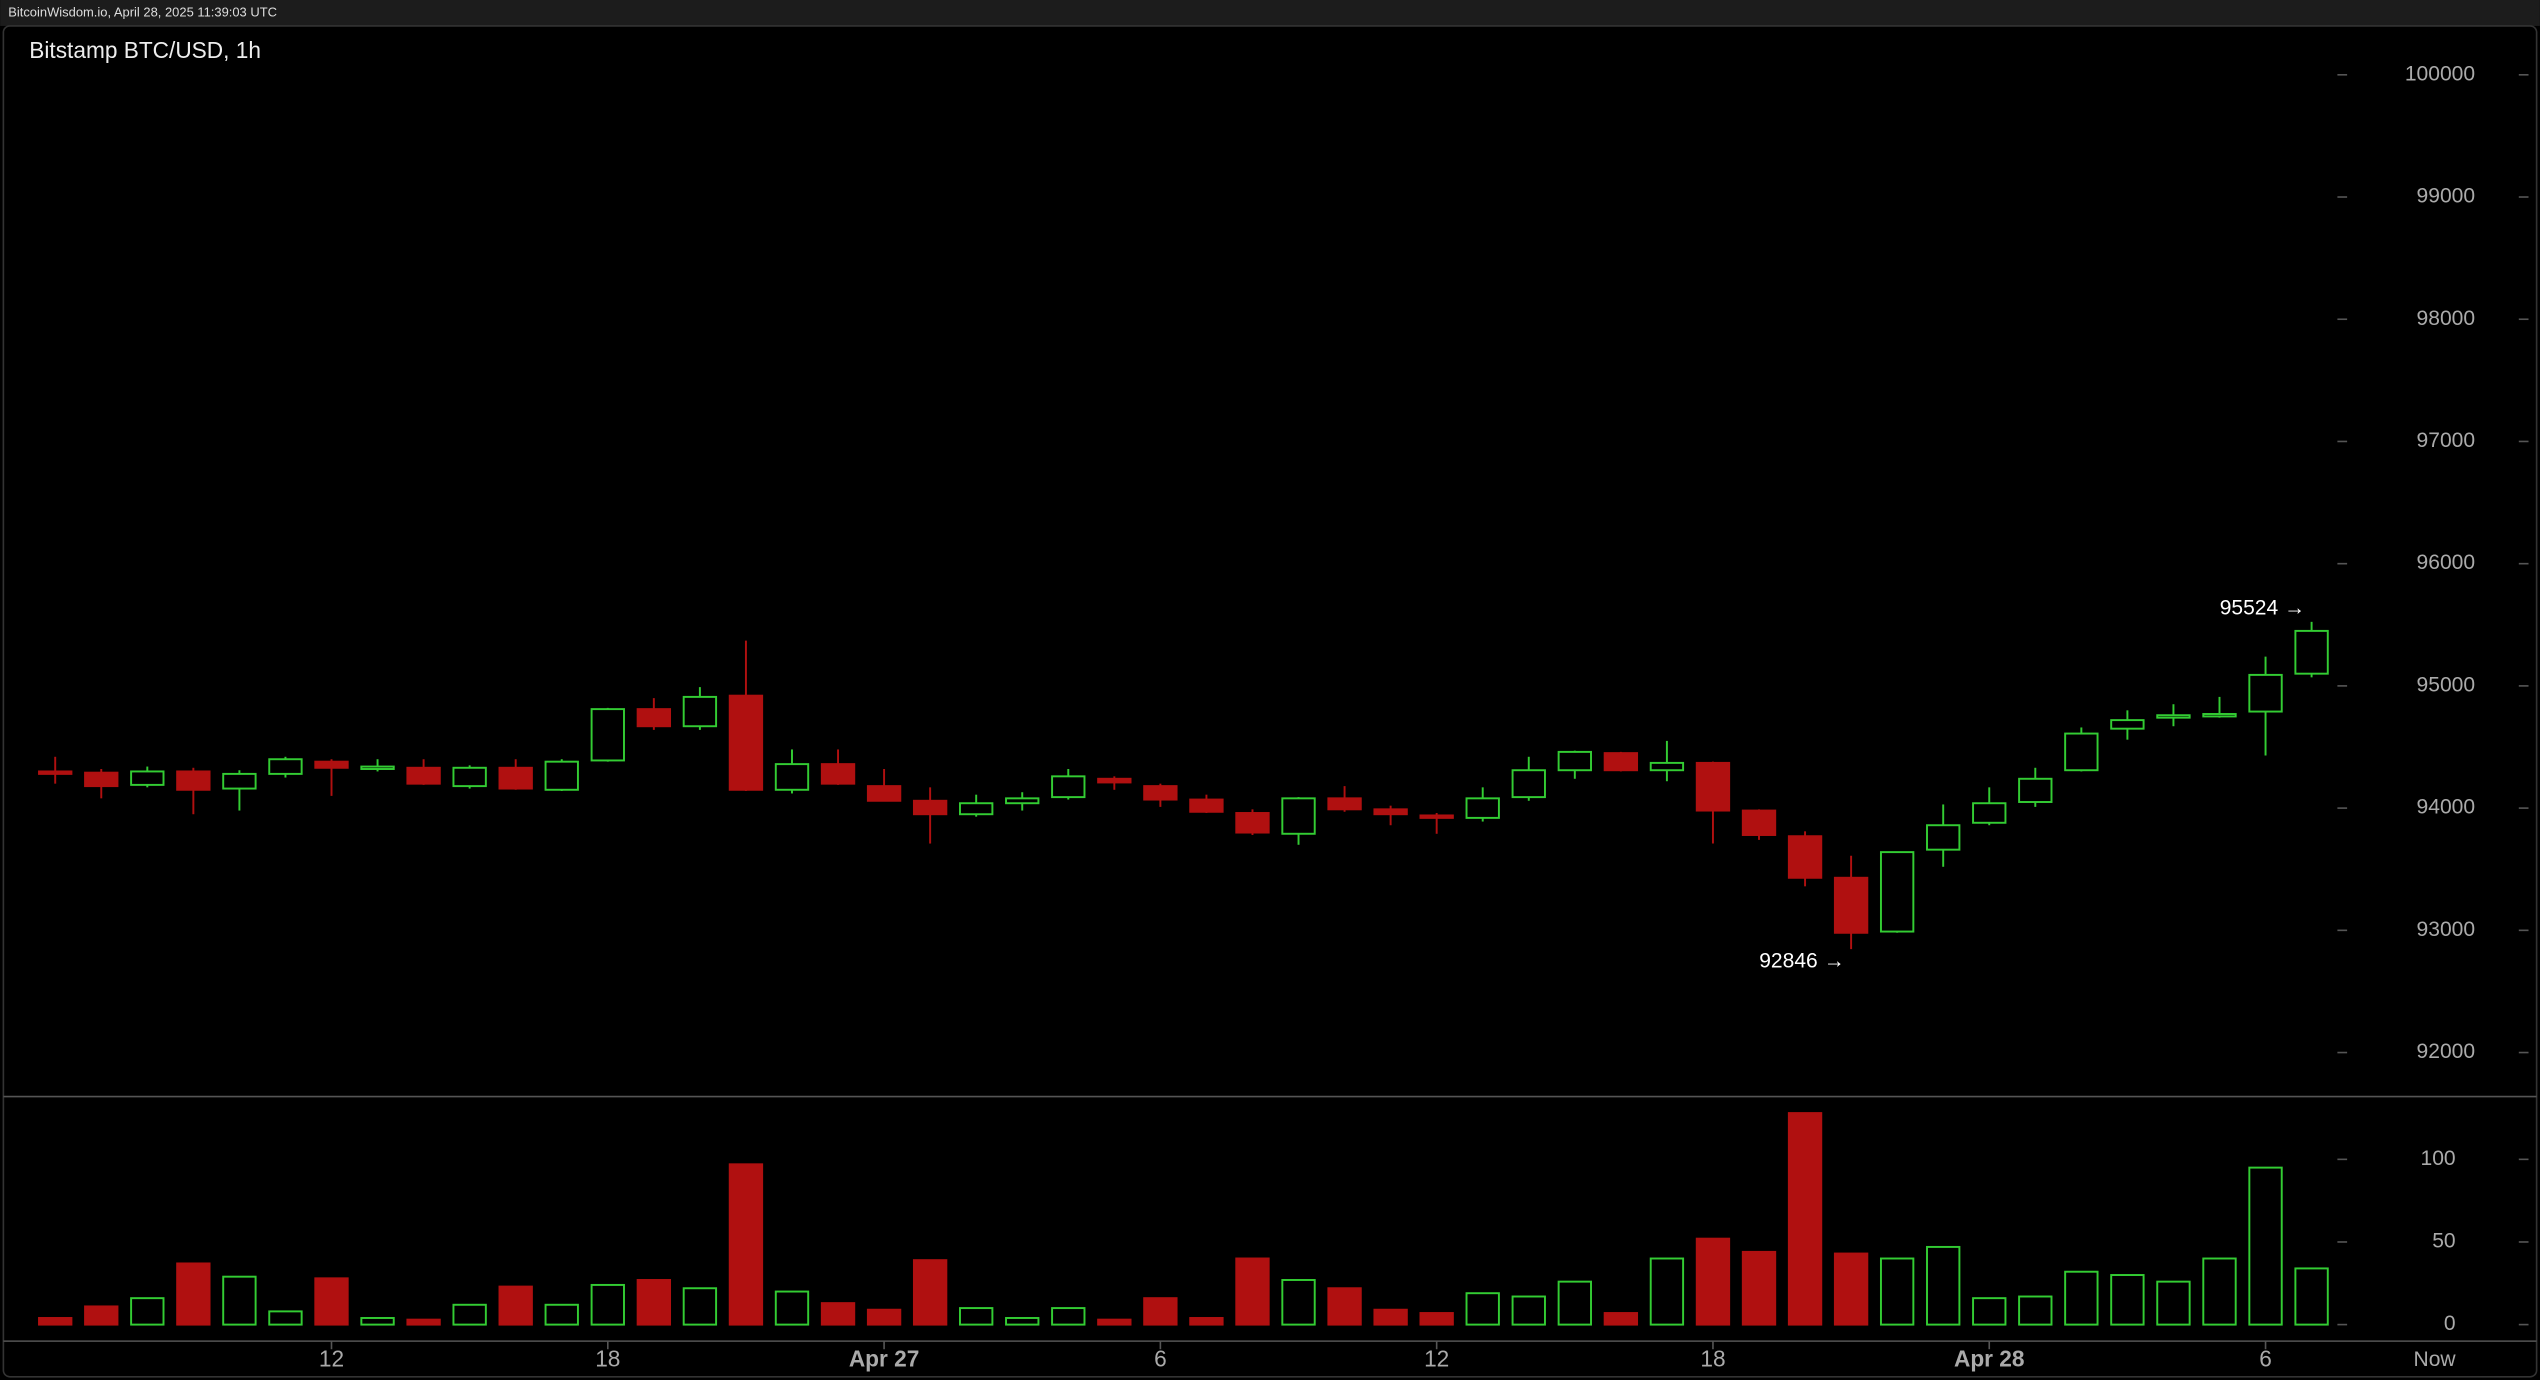  I want to click on top-bar, so click(1270, 13).